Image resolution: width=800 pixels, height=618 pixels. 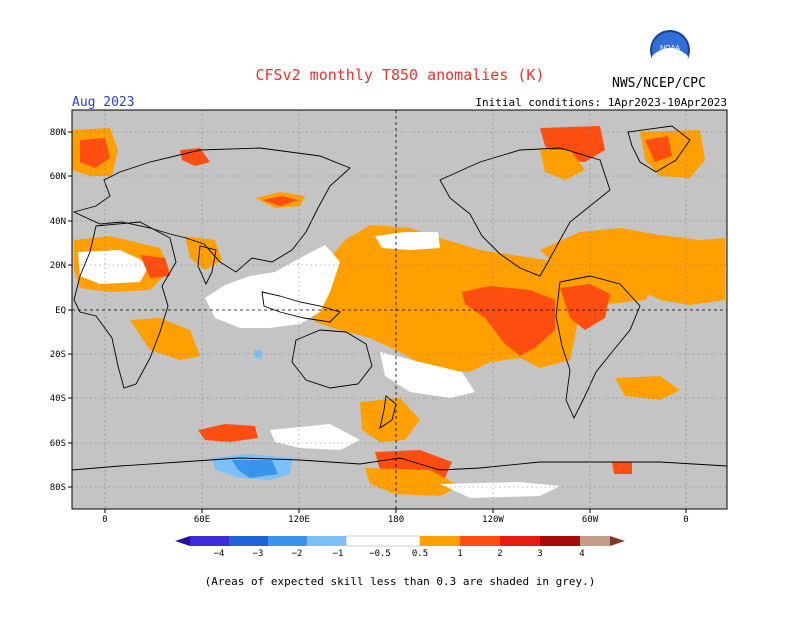 What do you see at coordinates (459, 554) in the screenshot?
I see `colorbar-label-1: 1` at bounding box center [459, 554].